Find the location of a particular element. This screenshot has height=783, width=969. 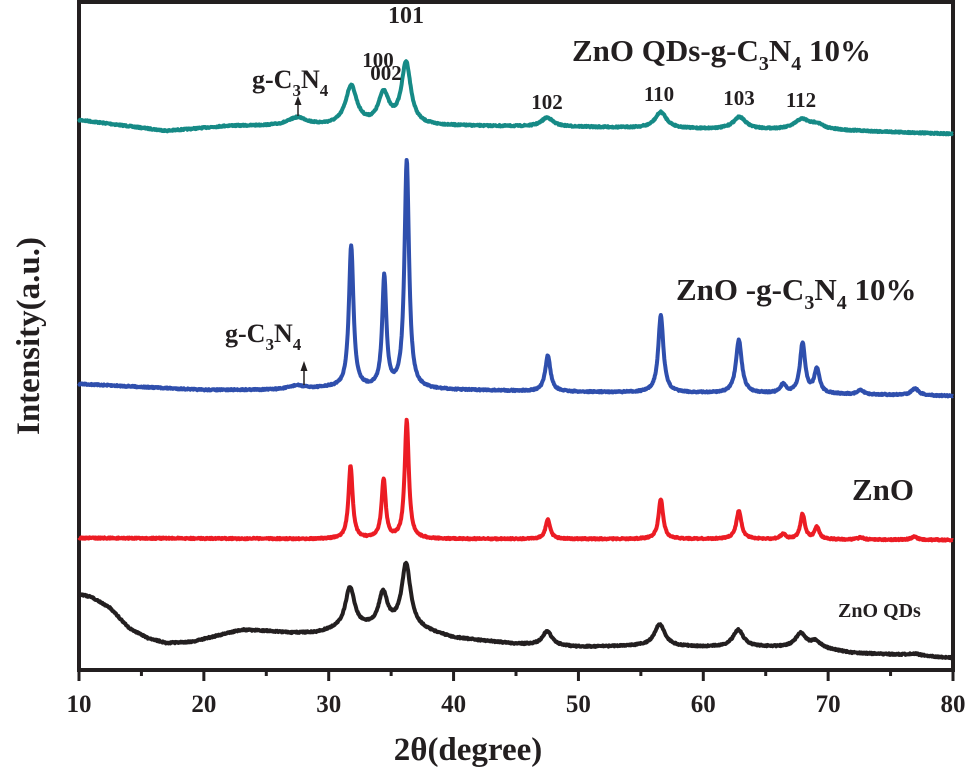

x-tick-label: 70 is located at coordinates (828, 704).